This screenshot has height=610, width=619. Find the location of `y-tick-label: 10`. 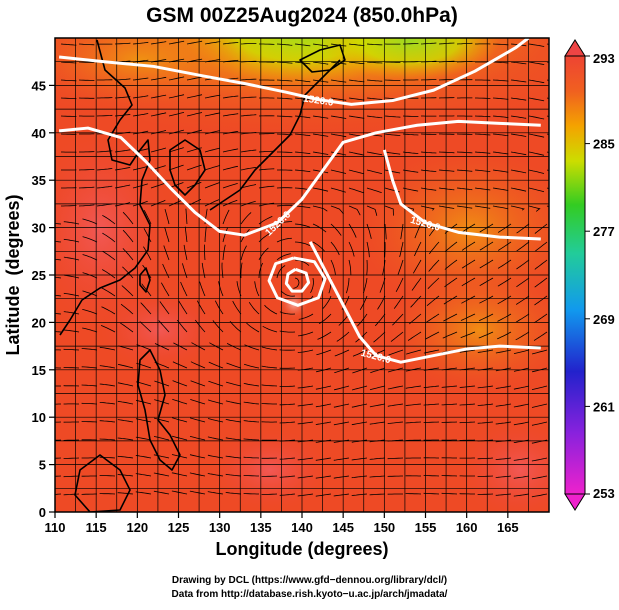

y-tick-label: 10 is located at coordinates (39, 417).